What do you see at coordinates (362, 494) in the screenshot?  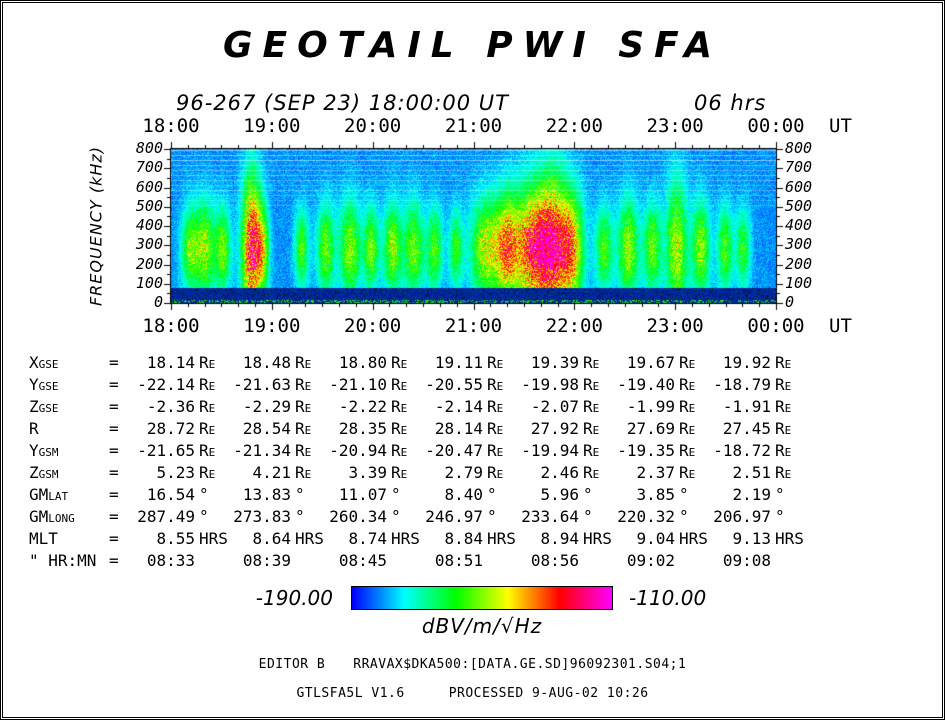 I see `ephemeris-value: 11.07` at bounding box center [362, 494].